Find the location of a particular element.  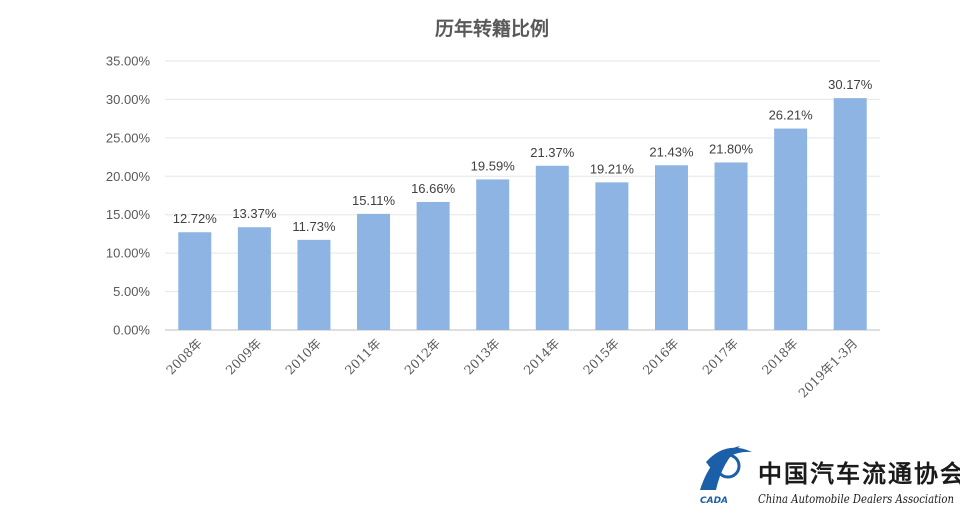

data-label: 30.17% is located at coordinates (850, 84).